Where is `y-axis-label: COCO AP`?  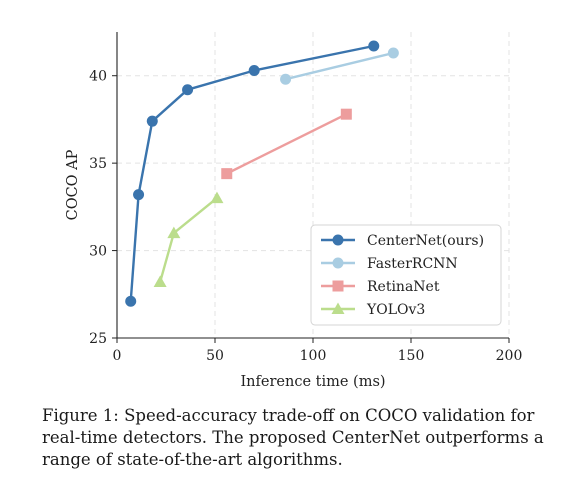
y-axis-label: COCO AP is located at coordinates (73, 184).